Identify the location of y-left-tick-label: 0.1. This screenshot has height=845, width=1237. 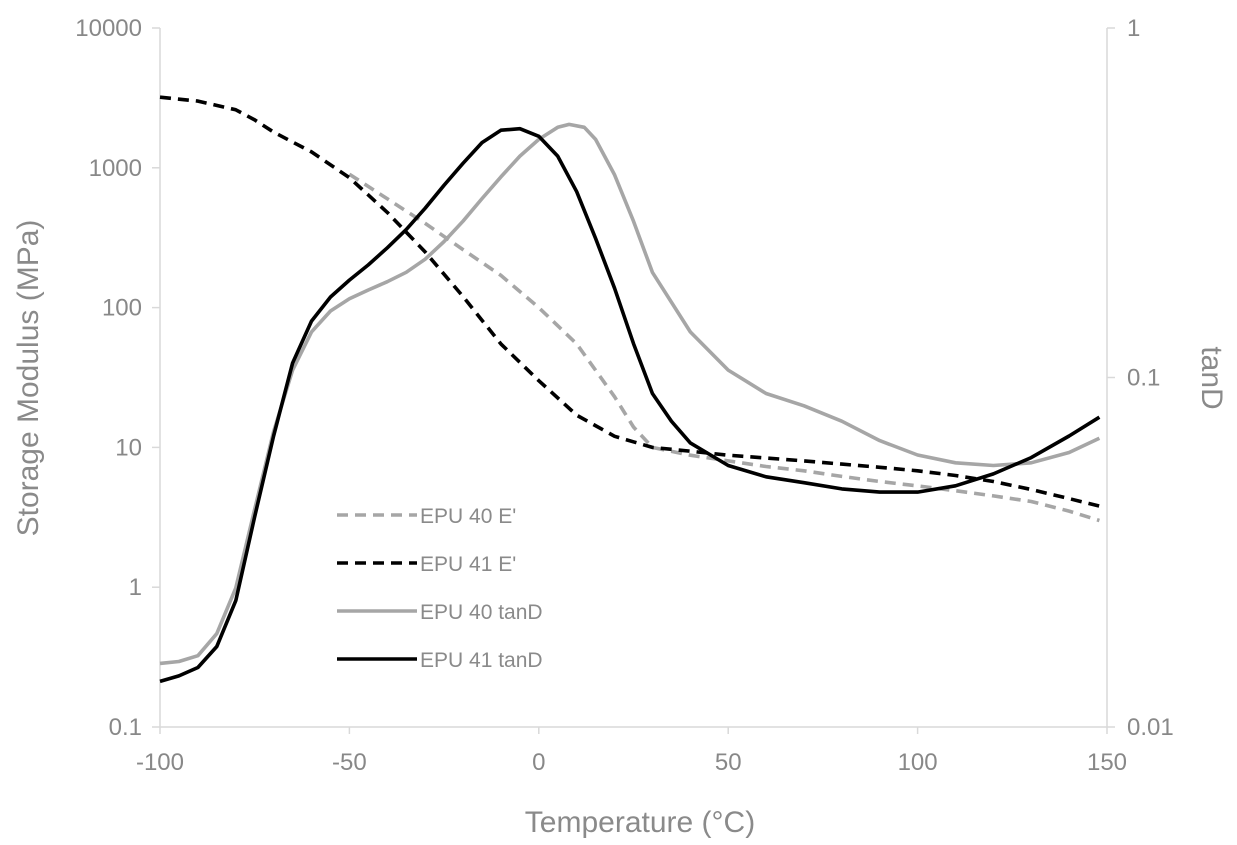
(125, 727).